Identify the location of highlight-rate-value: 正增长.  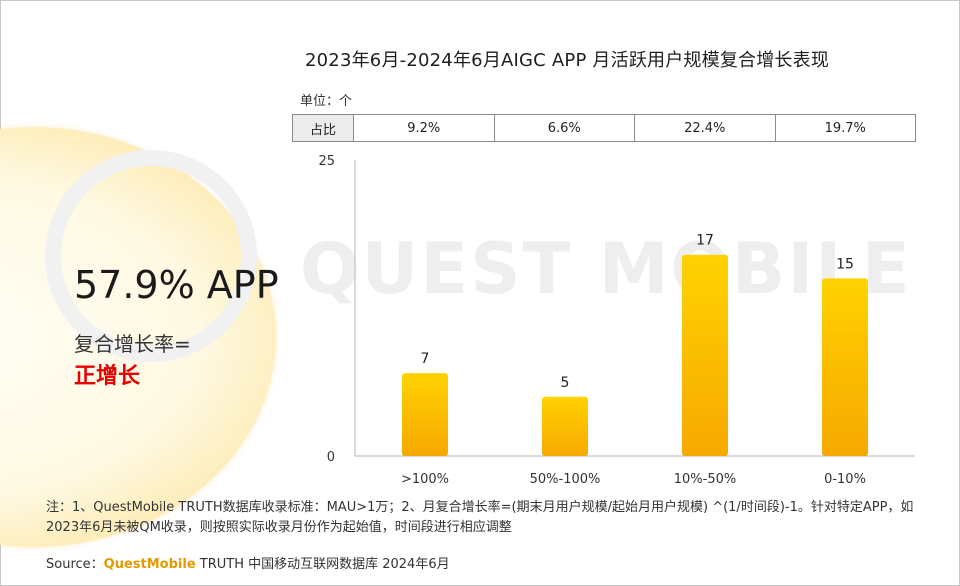
(107, 376).